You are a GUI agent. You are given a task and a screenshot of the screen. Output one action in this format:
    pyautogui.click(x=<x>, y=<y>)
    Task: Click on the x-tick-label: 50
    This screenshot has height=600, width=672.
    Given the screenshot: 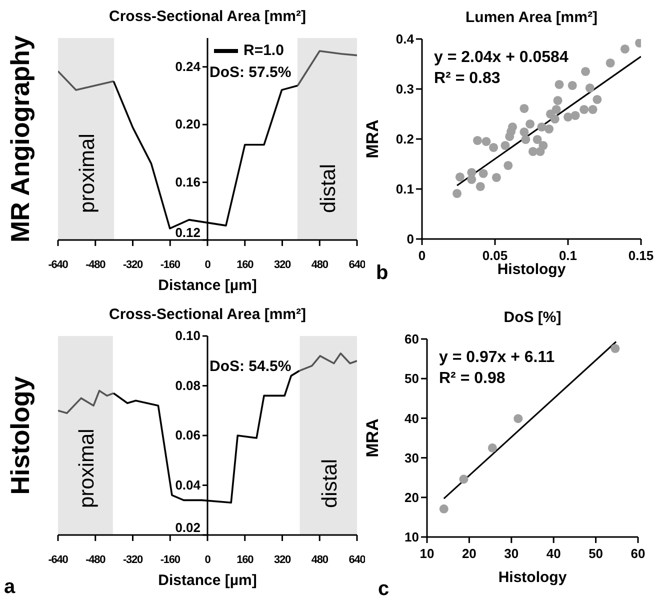 What is the action you would take?
    pyautogui.click(x=596, y=554)
    